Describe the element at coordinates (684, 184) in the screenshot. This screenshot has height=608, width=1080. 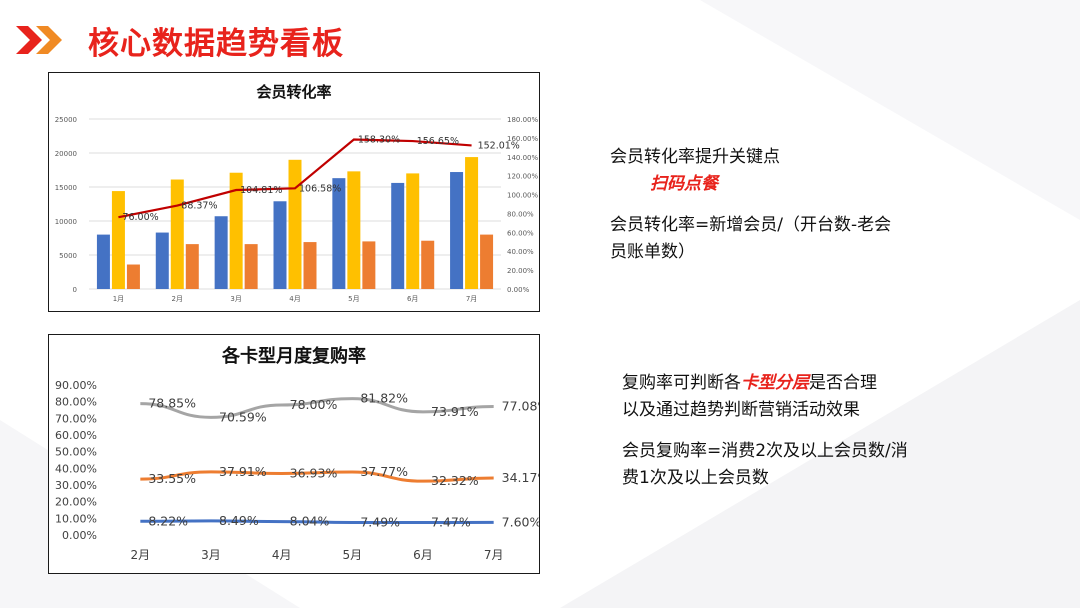
I see `conversion-note-highlight: 扫码点餐` at that location.